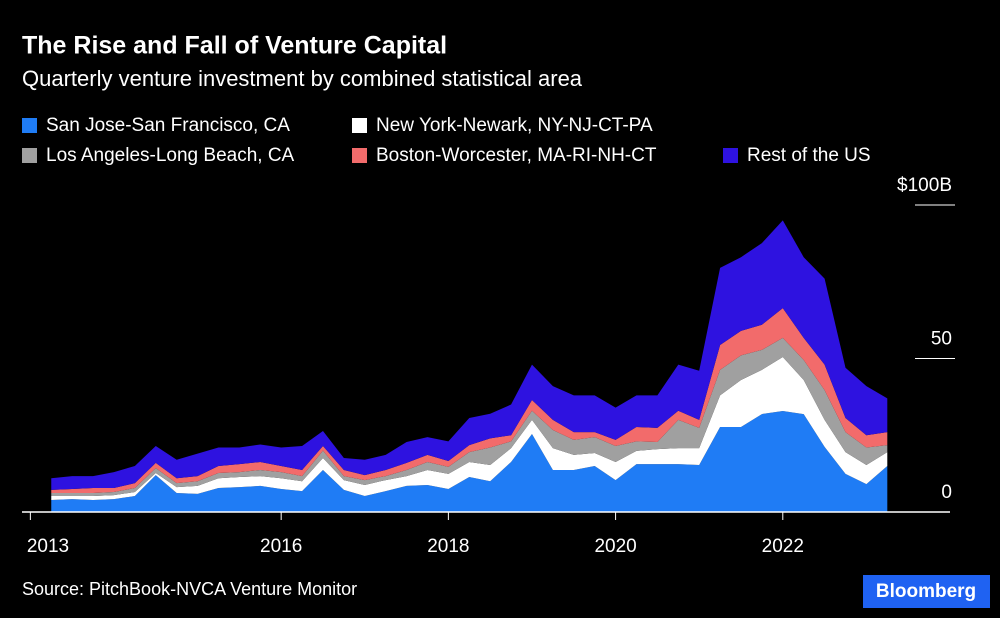 This screenshot has width=1000, height=618. What do you see at coordinates (48, 546) in the screenshot?
I see `x-tick-label: 2013` at bounding box center [48, 546].